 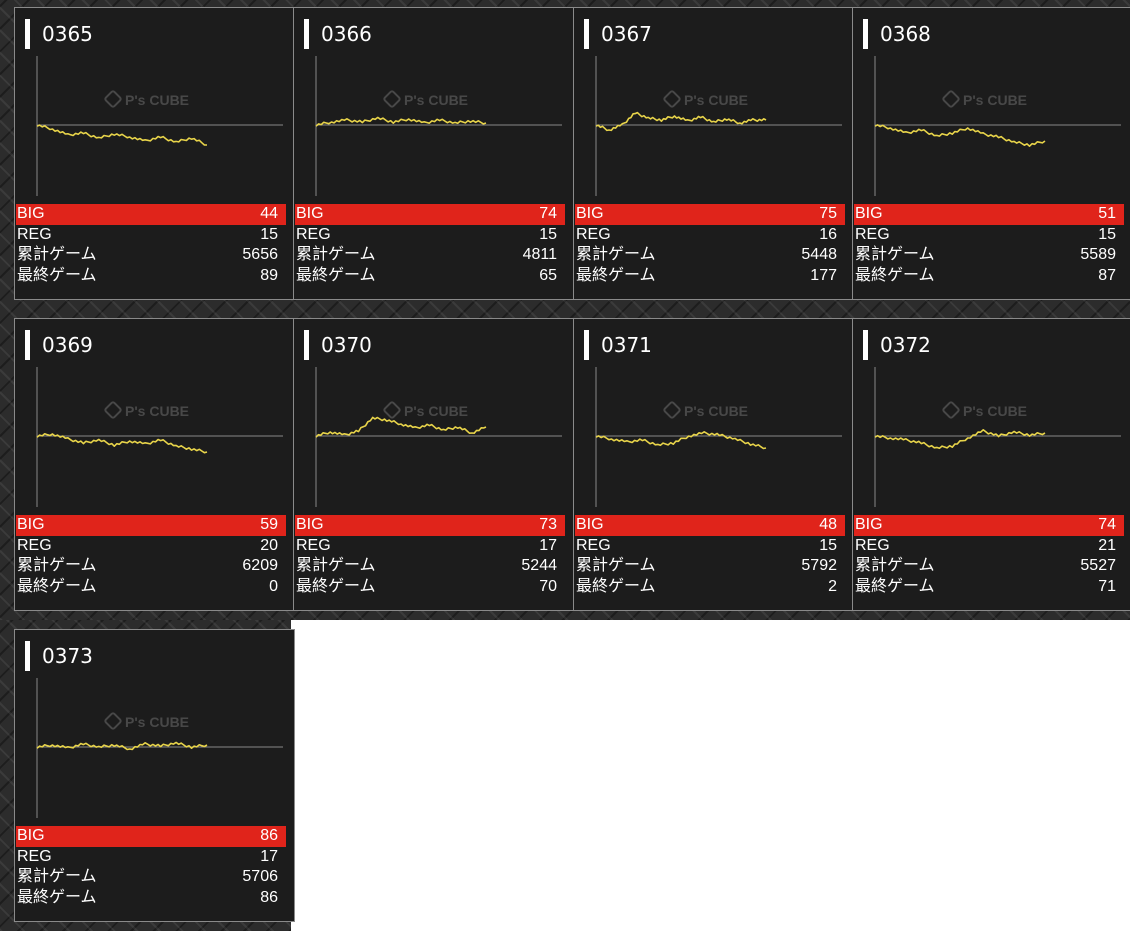 I want to click on last-games-value: 65, so click(x=548, y=275).